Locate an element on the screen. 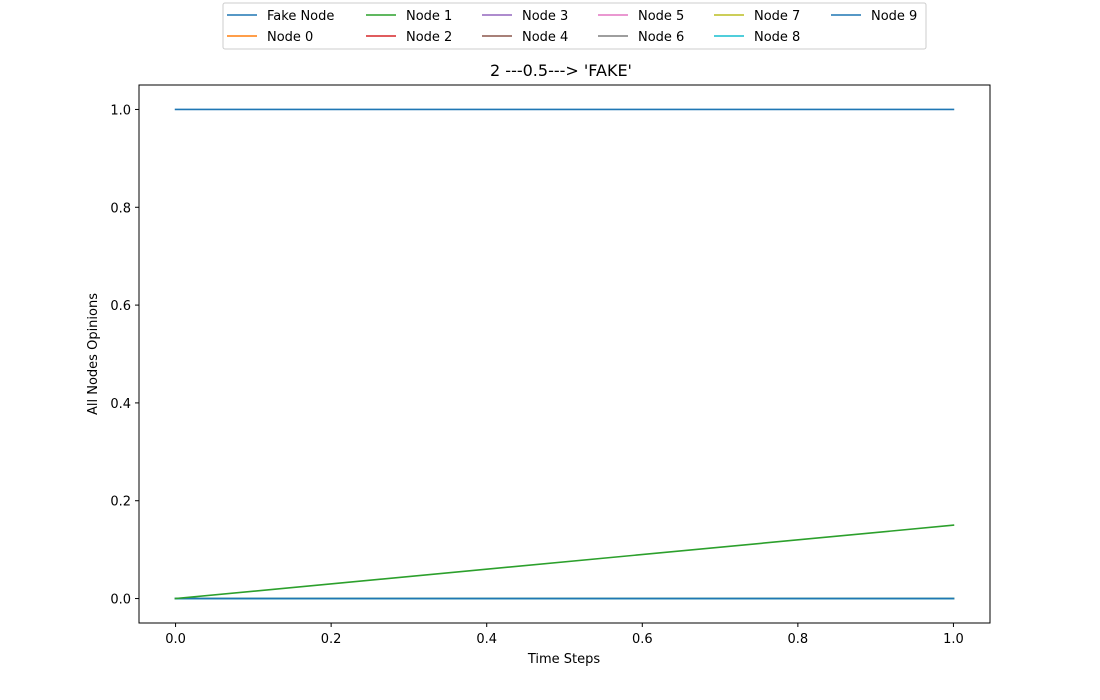 The image size is (1100, 700). legend-item: Node 0 is located at coordinates (270, 37).